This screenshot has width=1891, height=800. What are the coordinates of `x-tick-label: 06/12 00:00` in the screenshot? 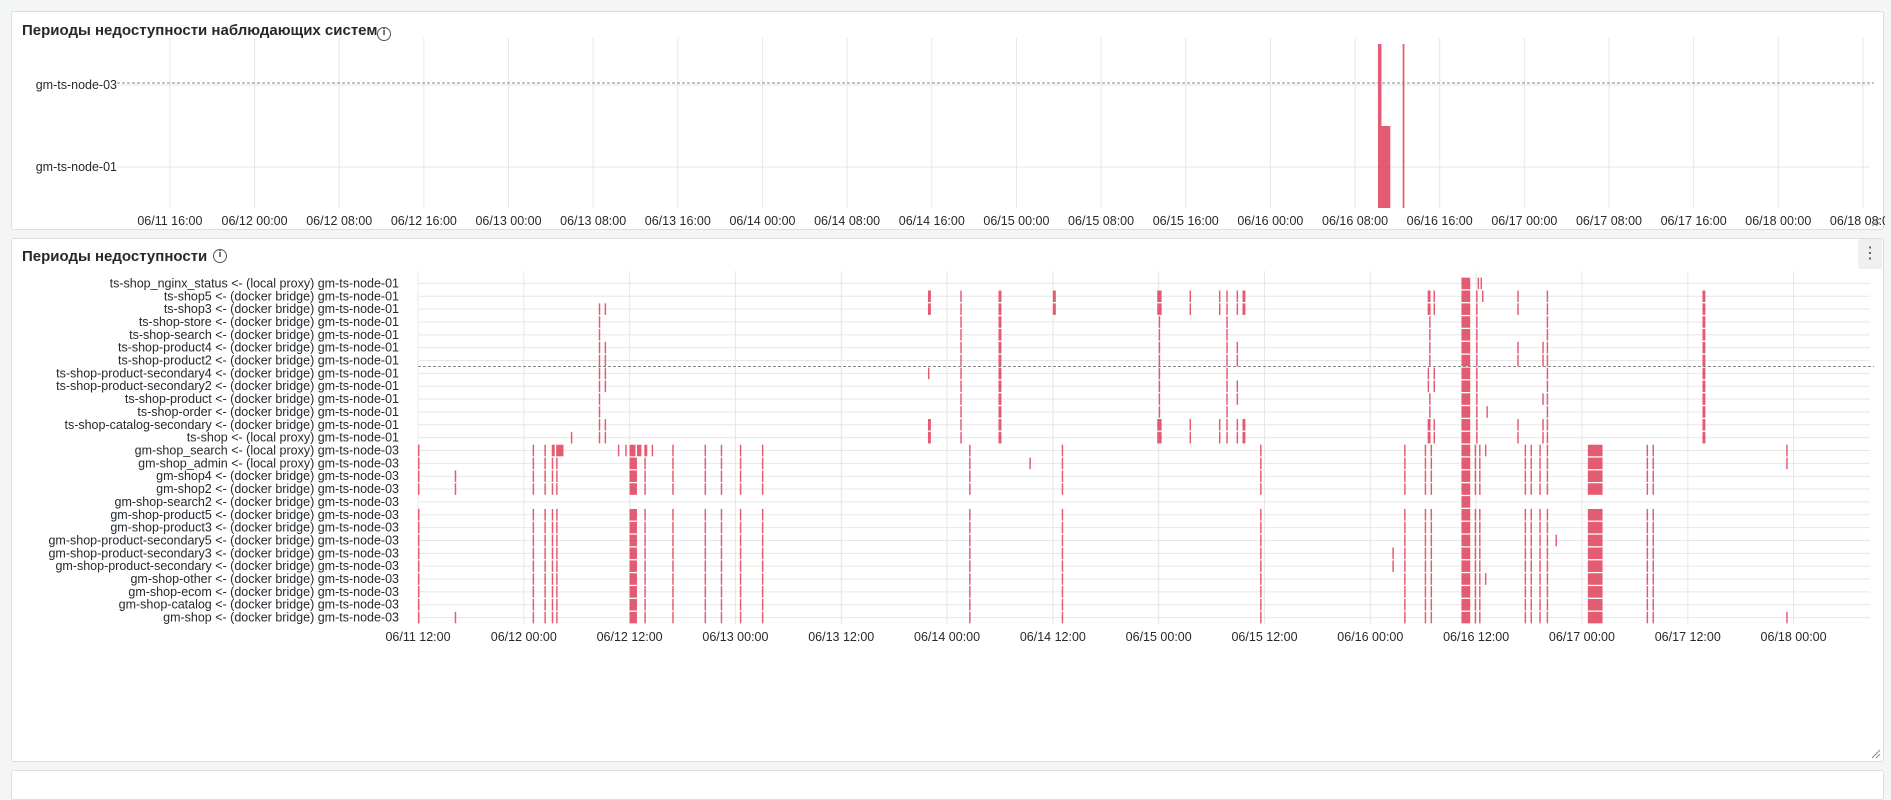 It's located at (255, 221).